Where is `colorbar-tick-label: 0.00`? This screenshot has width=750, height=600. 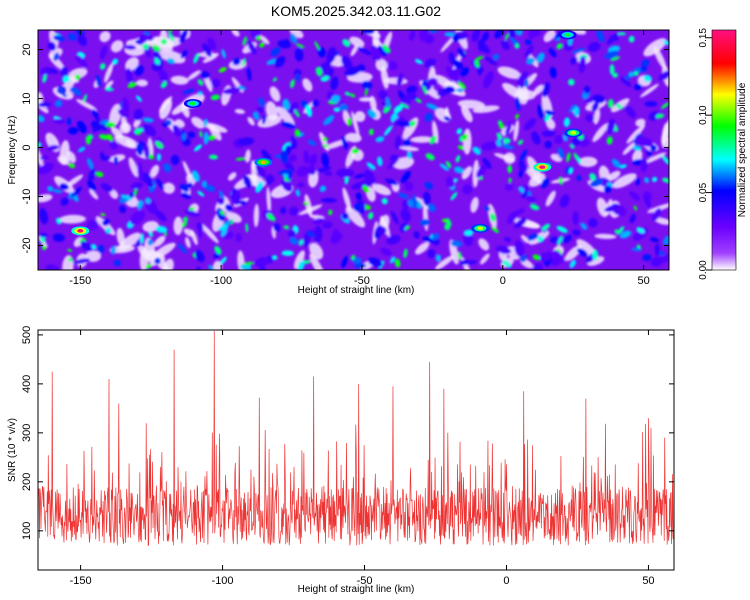 colorbar-tick-label: 0.00 is located at coordinates (703, 270).